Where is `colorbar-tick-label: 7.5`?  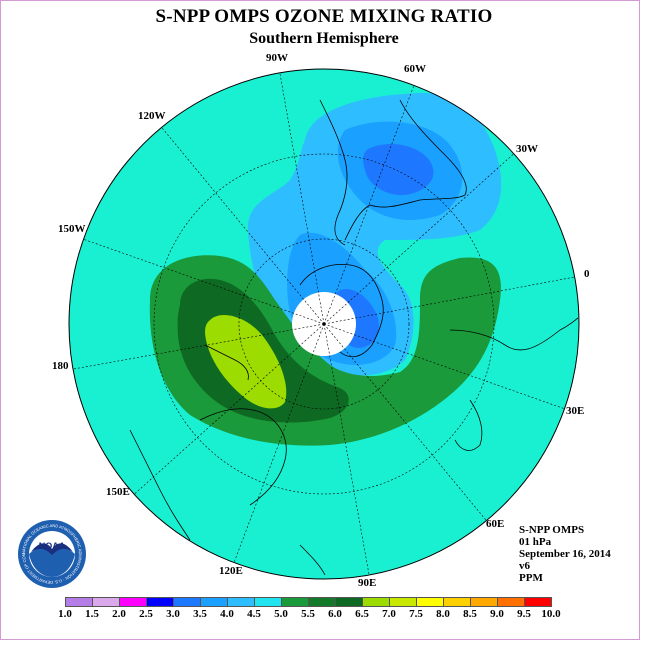 colorbar-tick-label: 7.5 is located at coordinates (416, 614).